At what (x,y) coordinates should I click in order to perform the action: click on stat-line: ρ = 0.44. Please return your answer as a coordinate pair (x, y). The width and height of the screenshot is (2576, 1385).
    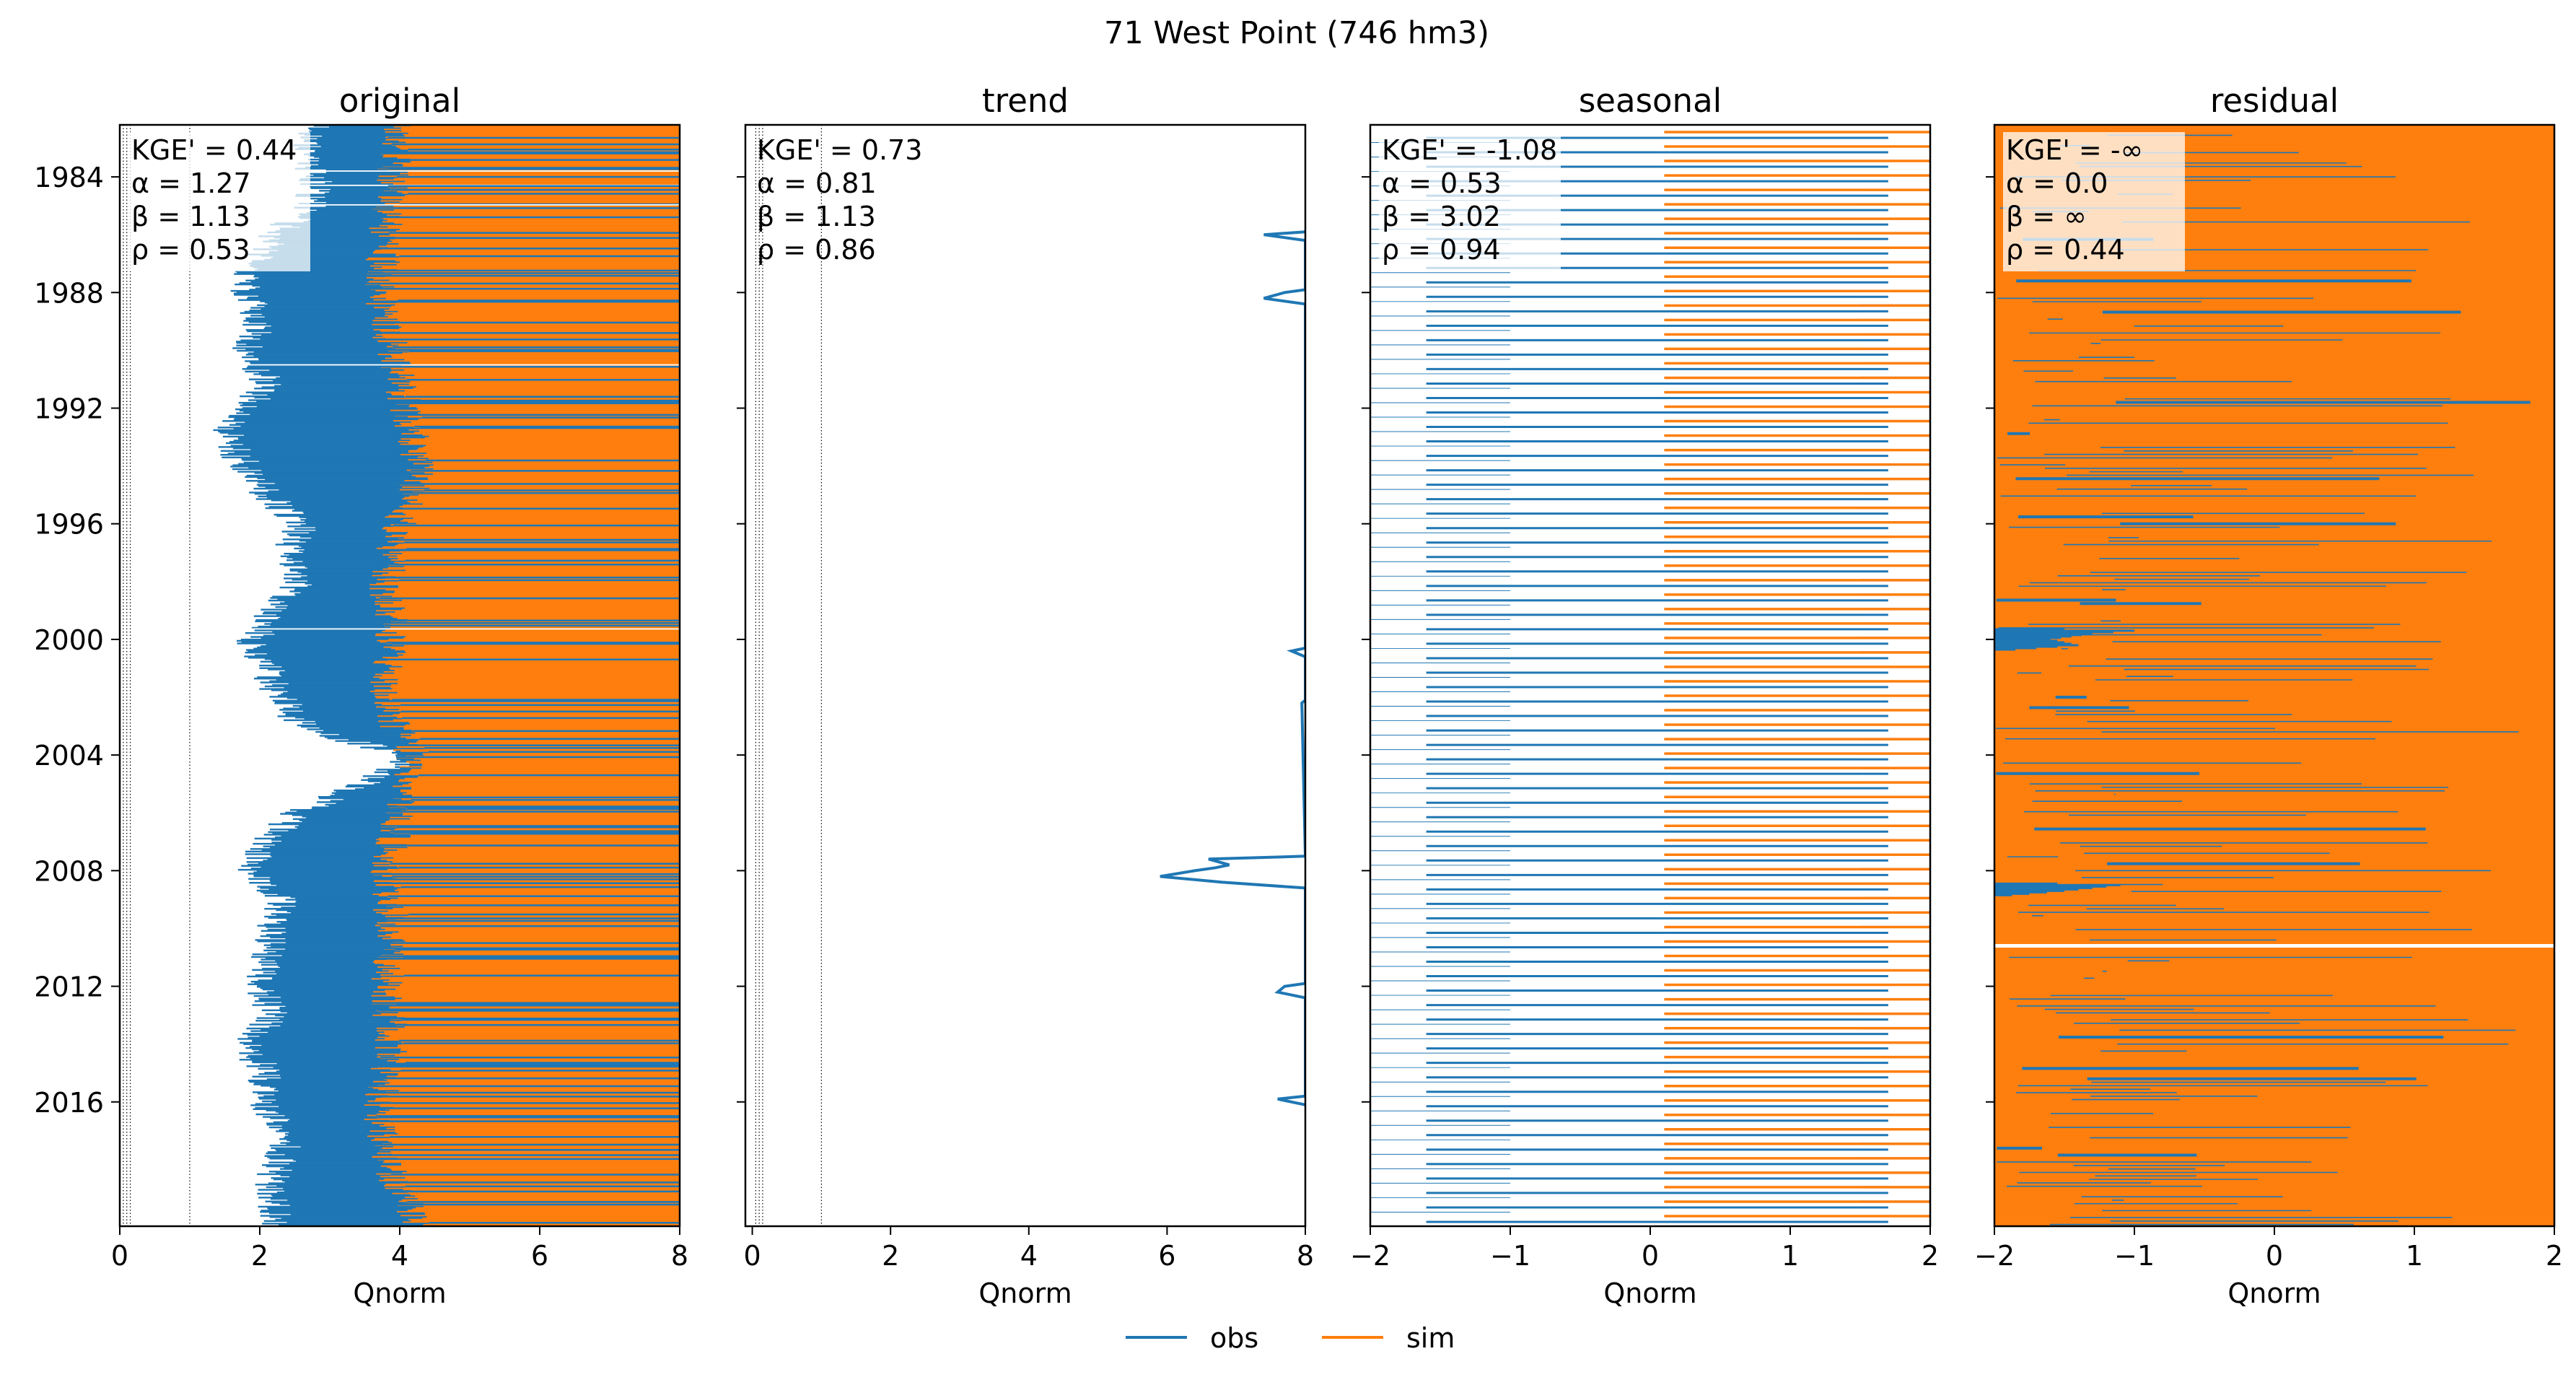
    Looking at the image, I should click on (2065, 250).